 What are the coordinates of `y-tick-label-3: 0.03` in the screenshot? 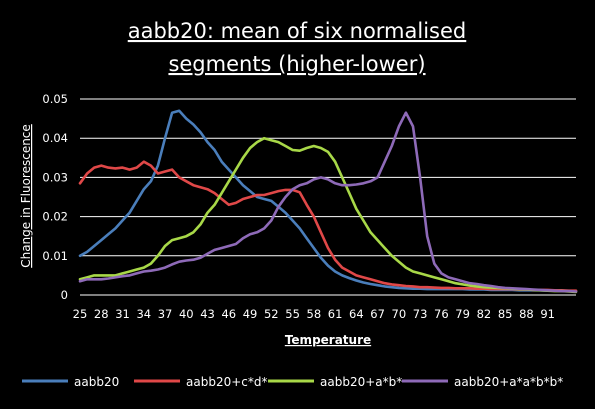 It's located at (55, 177).